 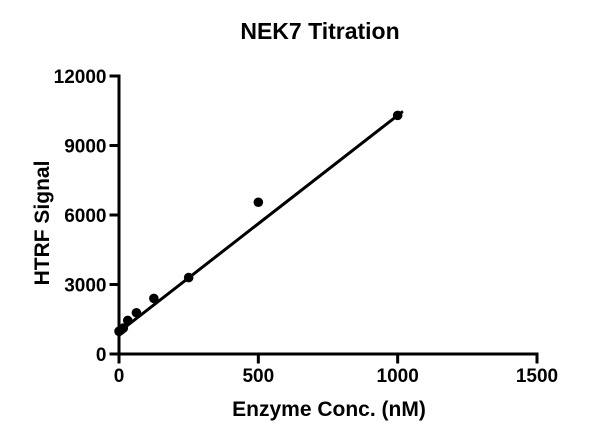 What do you see at coordinates (42, 223) in the screenshot?
I see `y-axis-title: HTRF Signal` at bounding box center [42, 223].